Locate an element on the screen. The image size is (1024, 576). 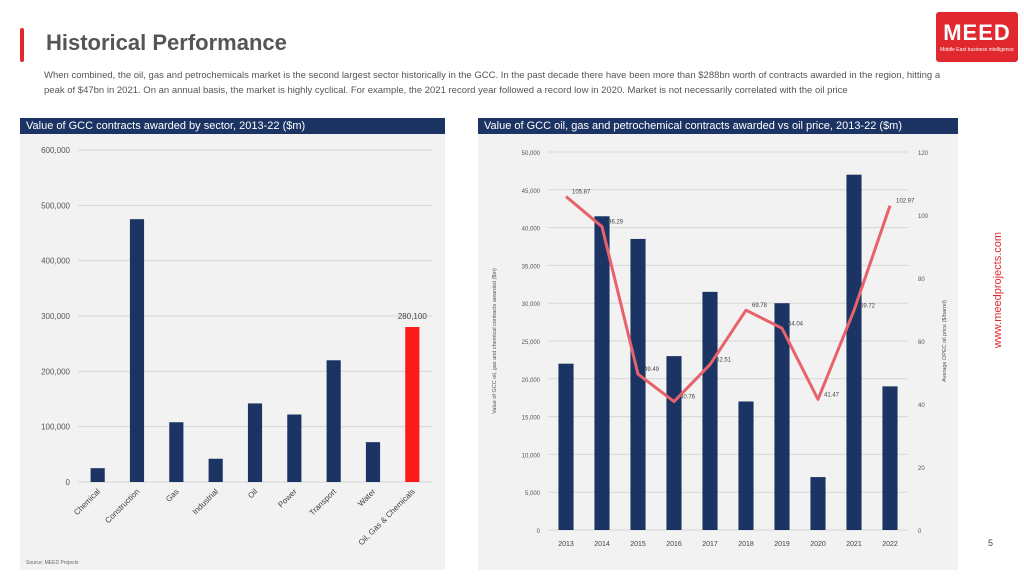
x-tick-label: Construction is located at coordinates (122, 506).